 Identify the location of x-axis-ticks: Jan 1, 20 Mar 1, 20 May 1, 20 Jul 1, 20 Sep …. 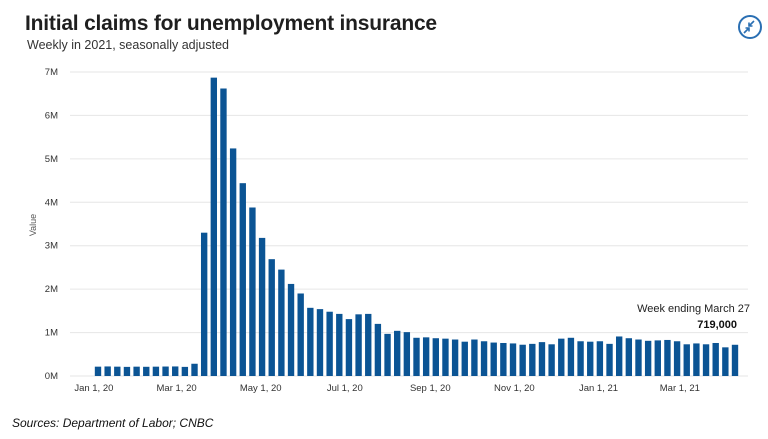
(387, 388).